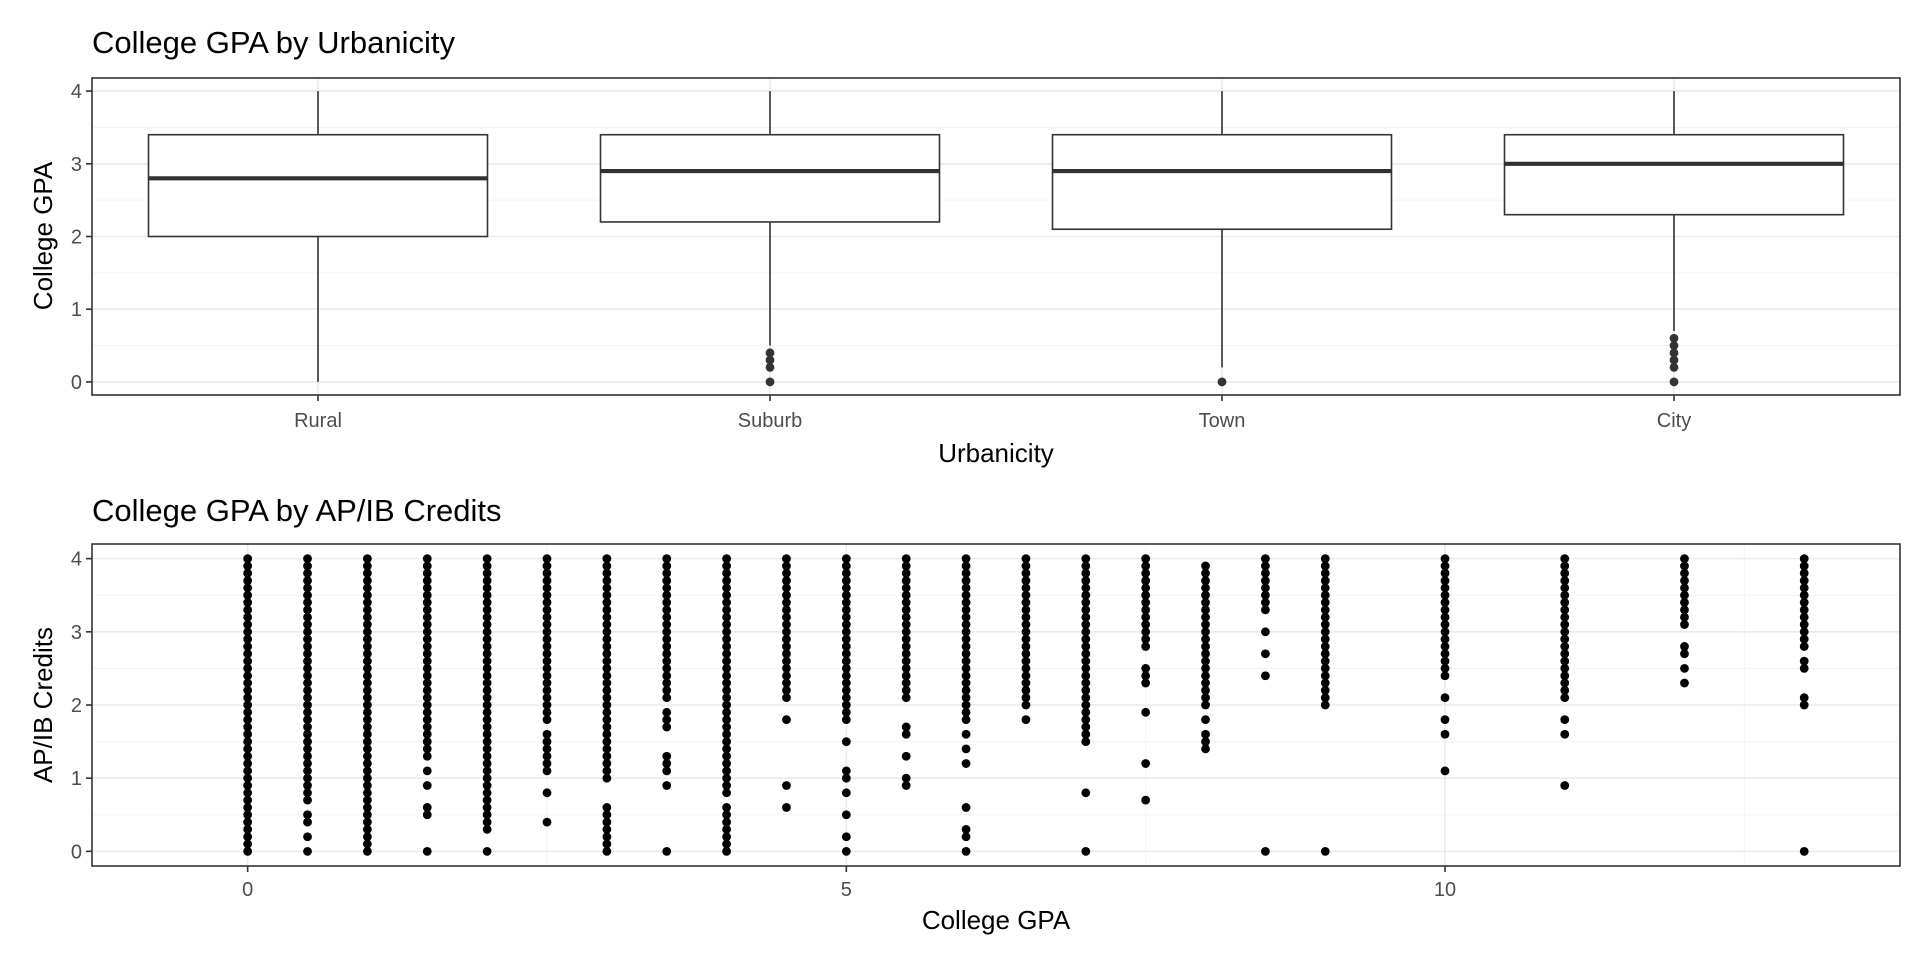 The image size is (1920, 960). I want to click on scatter-plot-y-tick-label: 4, so click(76, 560).